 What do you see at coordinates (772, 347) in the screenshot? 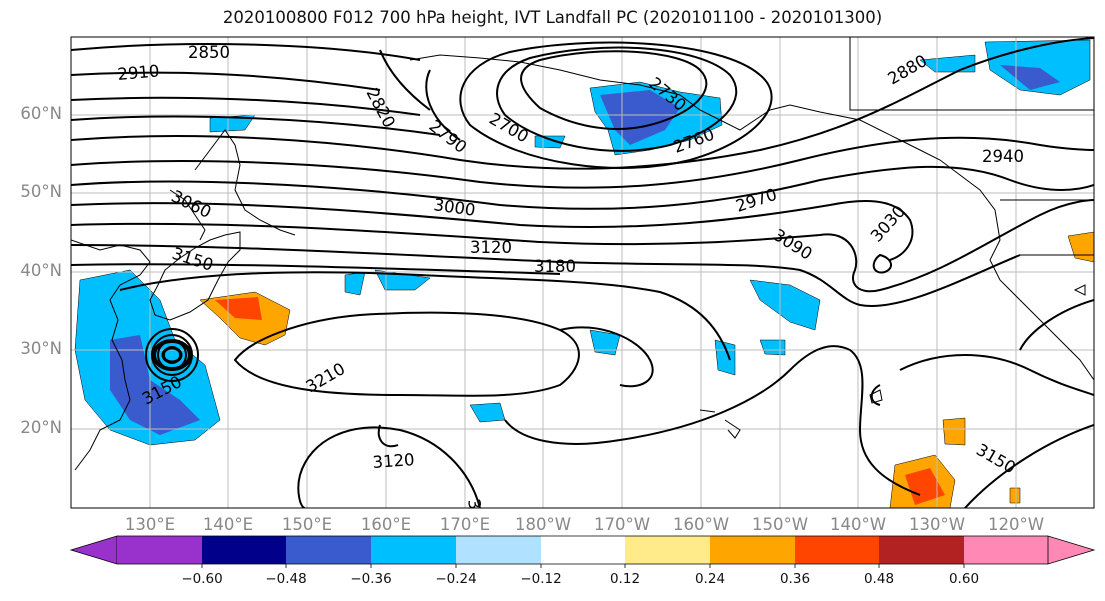
I see `ivt-negative-small6` at bounding box center [772, 347].